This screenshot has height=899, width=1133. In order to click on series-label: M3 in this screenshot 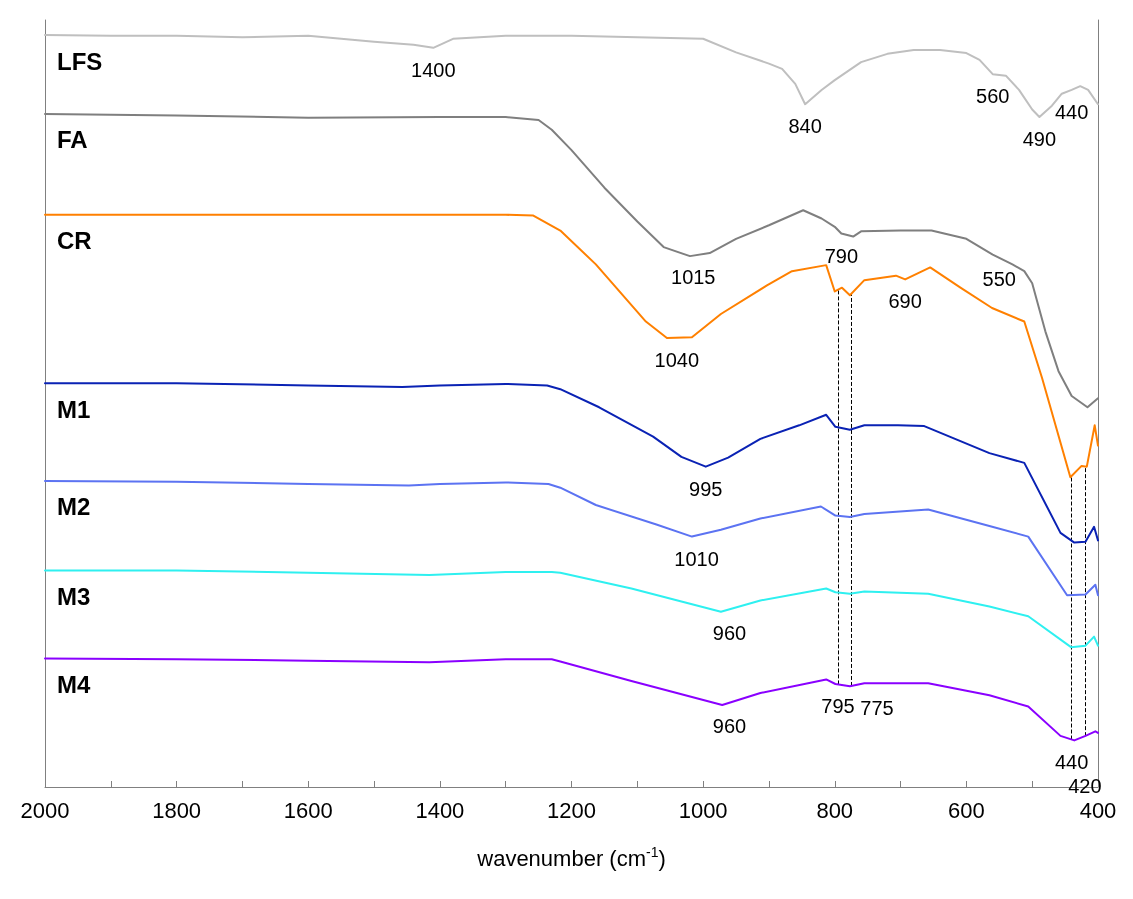, I will do `click(74, 596)`.